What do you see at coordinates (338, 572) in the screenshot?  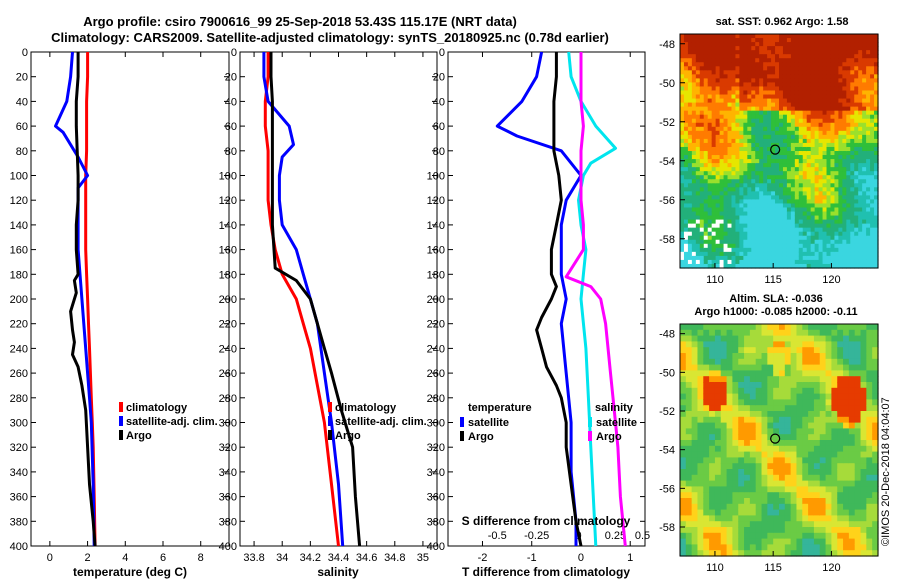 I see `salinity-xlabel: salinity` at bounding box center [338, 572].